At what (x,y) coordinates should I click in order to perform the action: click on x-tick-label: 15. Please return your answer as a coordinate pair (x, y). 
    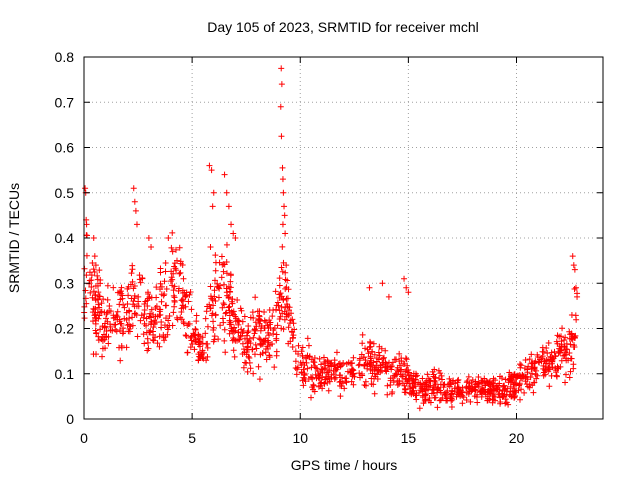
    Looking at the image, I should click on (409, 438).